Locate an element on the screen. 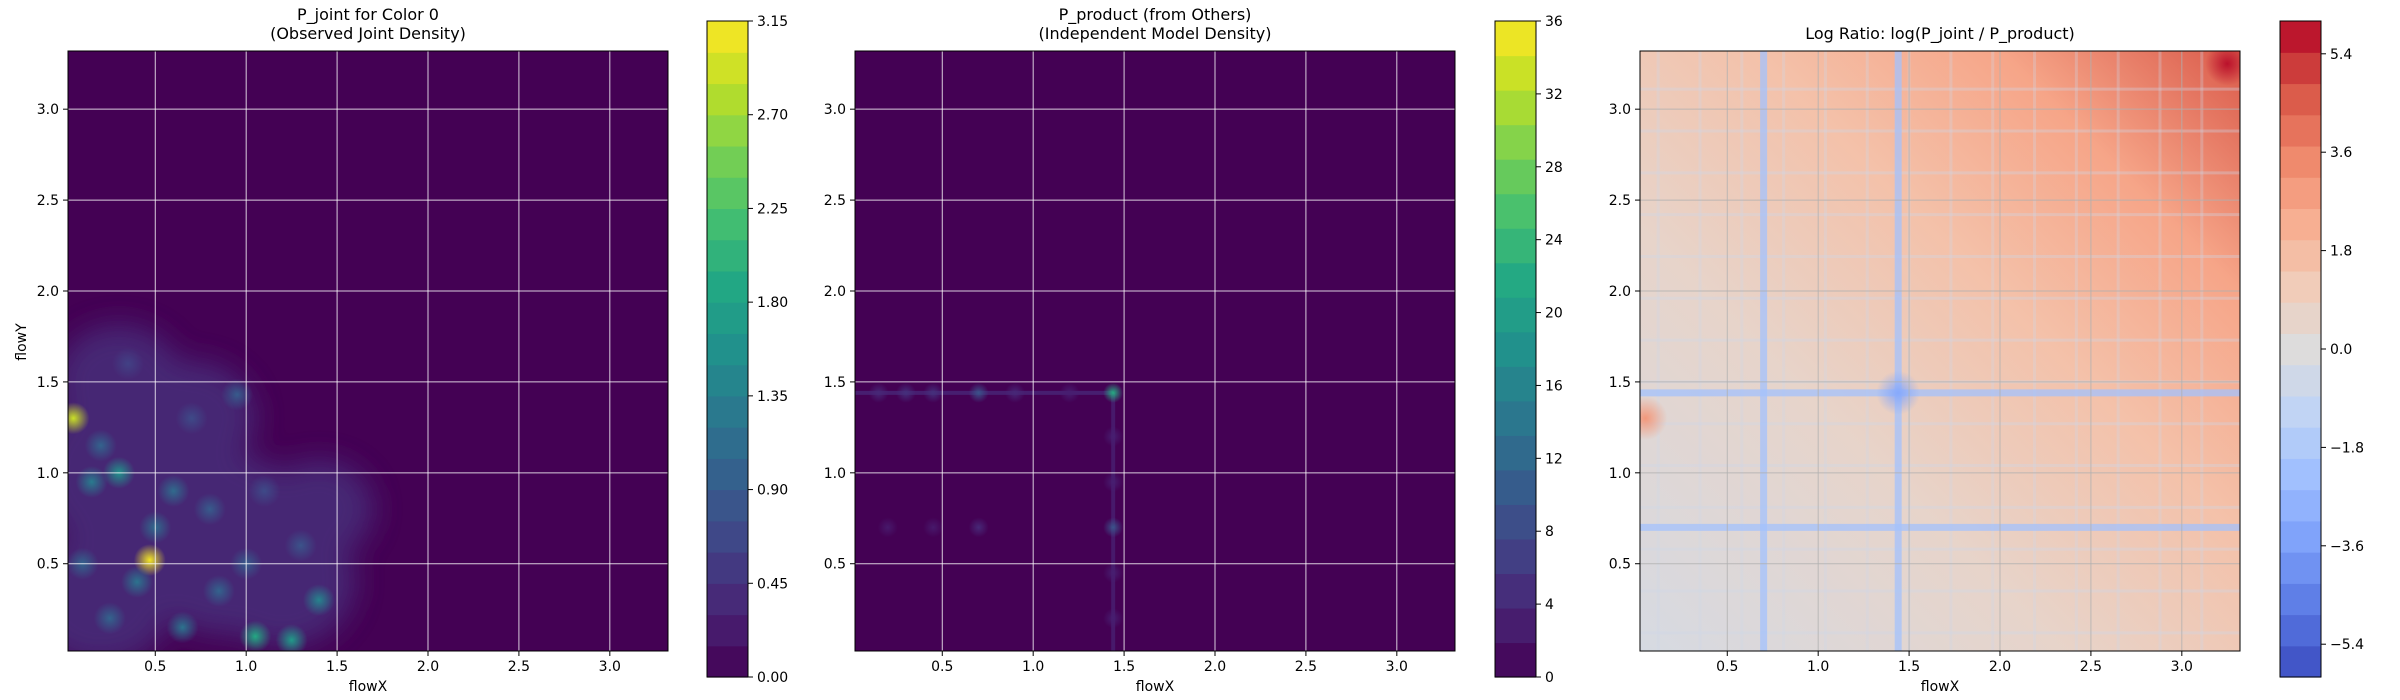 This screenshot has height=700, width=2400. colorbar-tick-label: 0.45 is located at coordinates (772, 584).